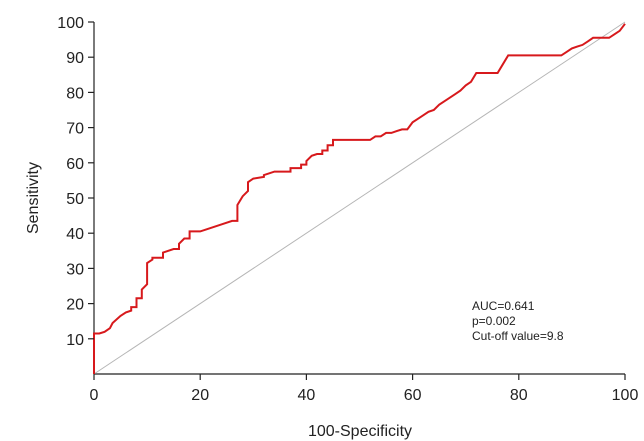 This screenshot has height=441, width=644. Describe the element at coordinates (70, 23) in the screenshot. I see `y-tick-label: 100` at that location.